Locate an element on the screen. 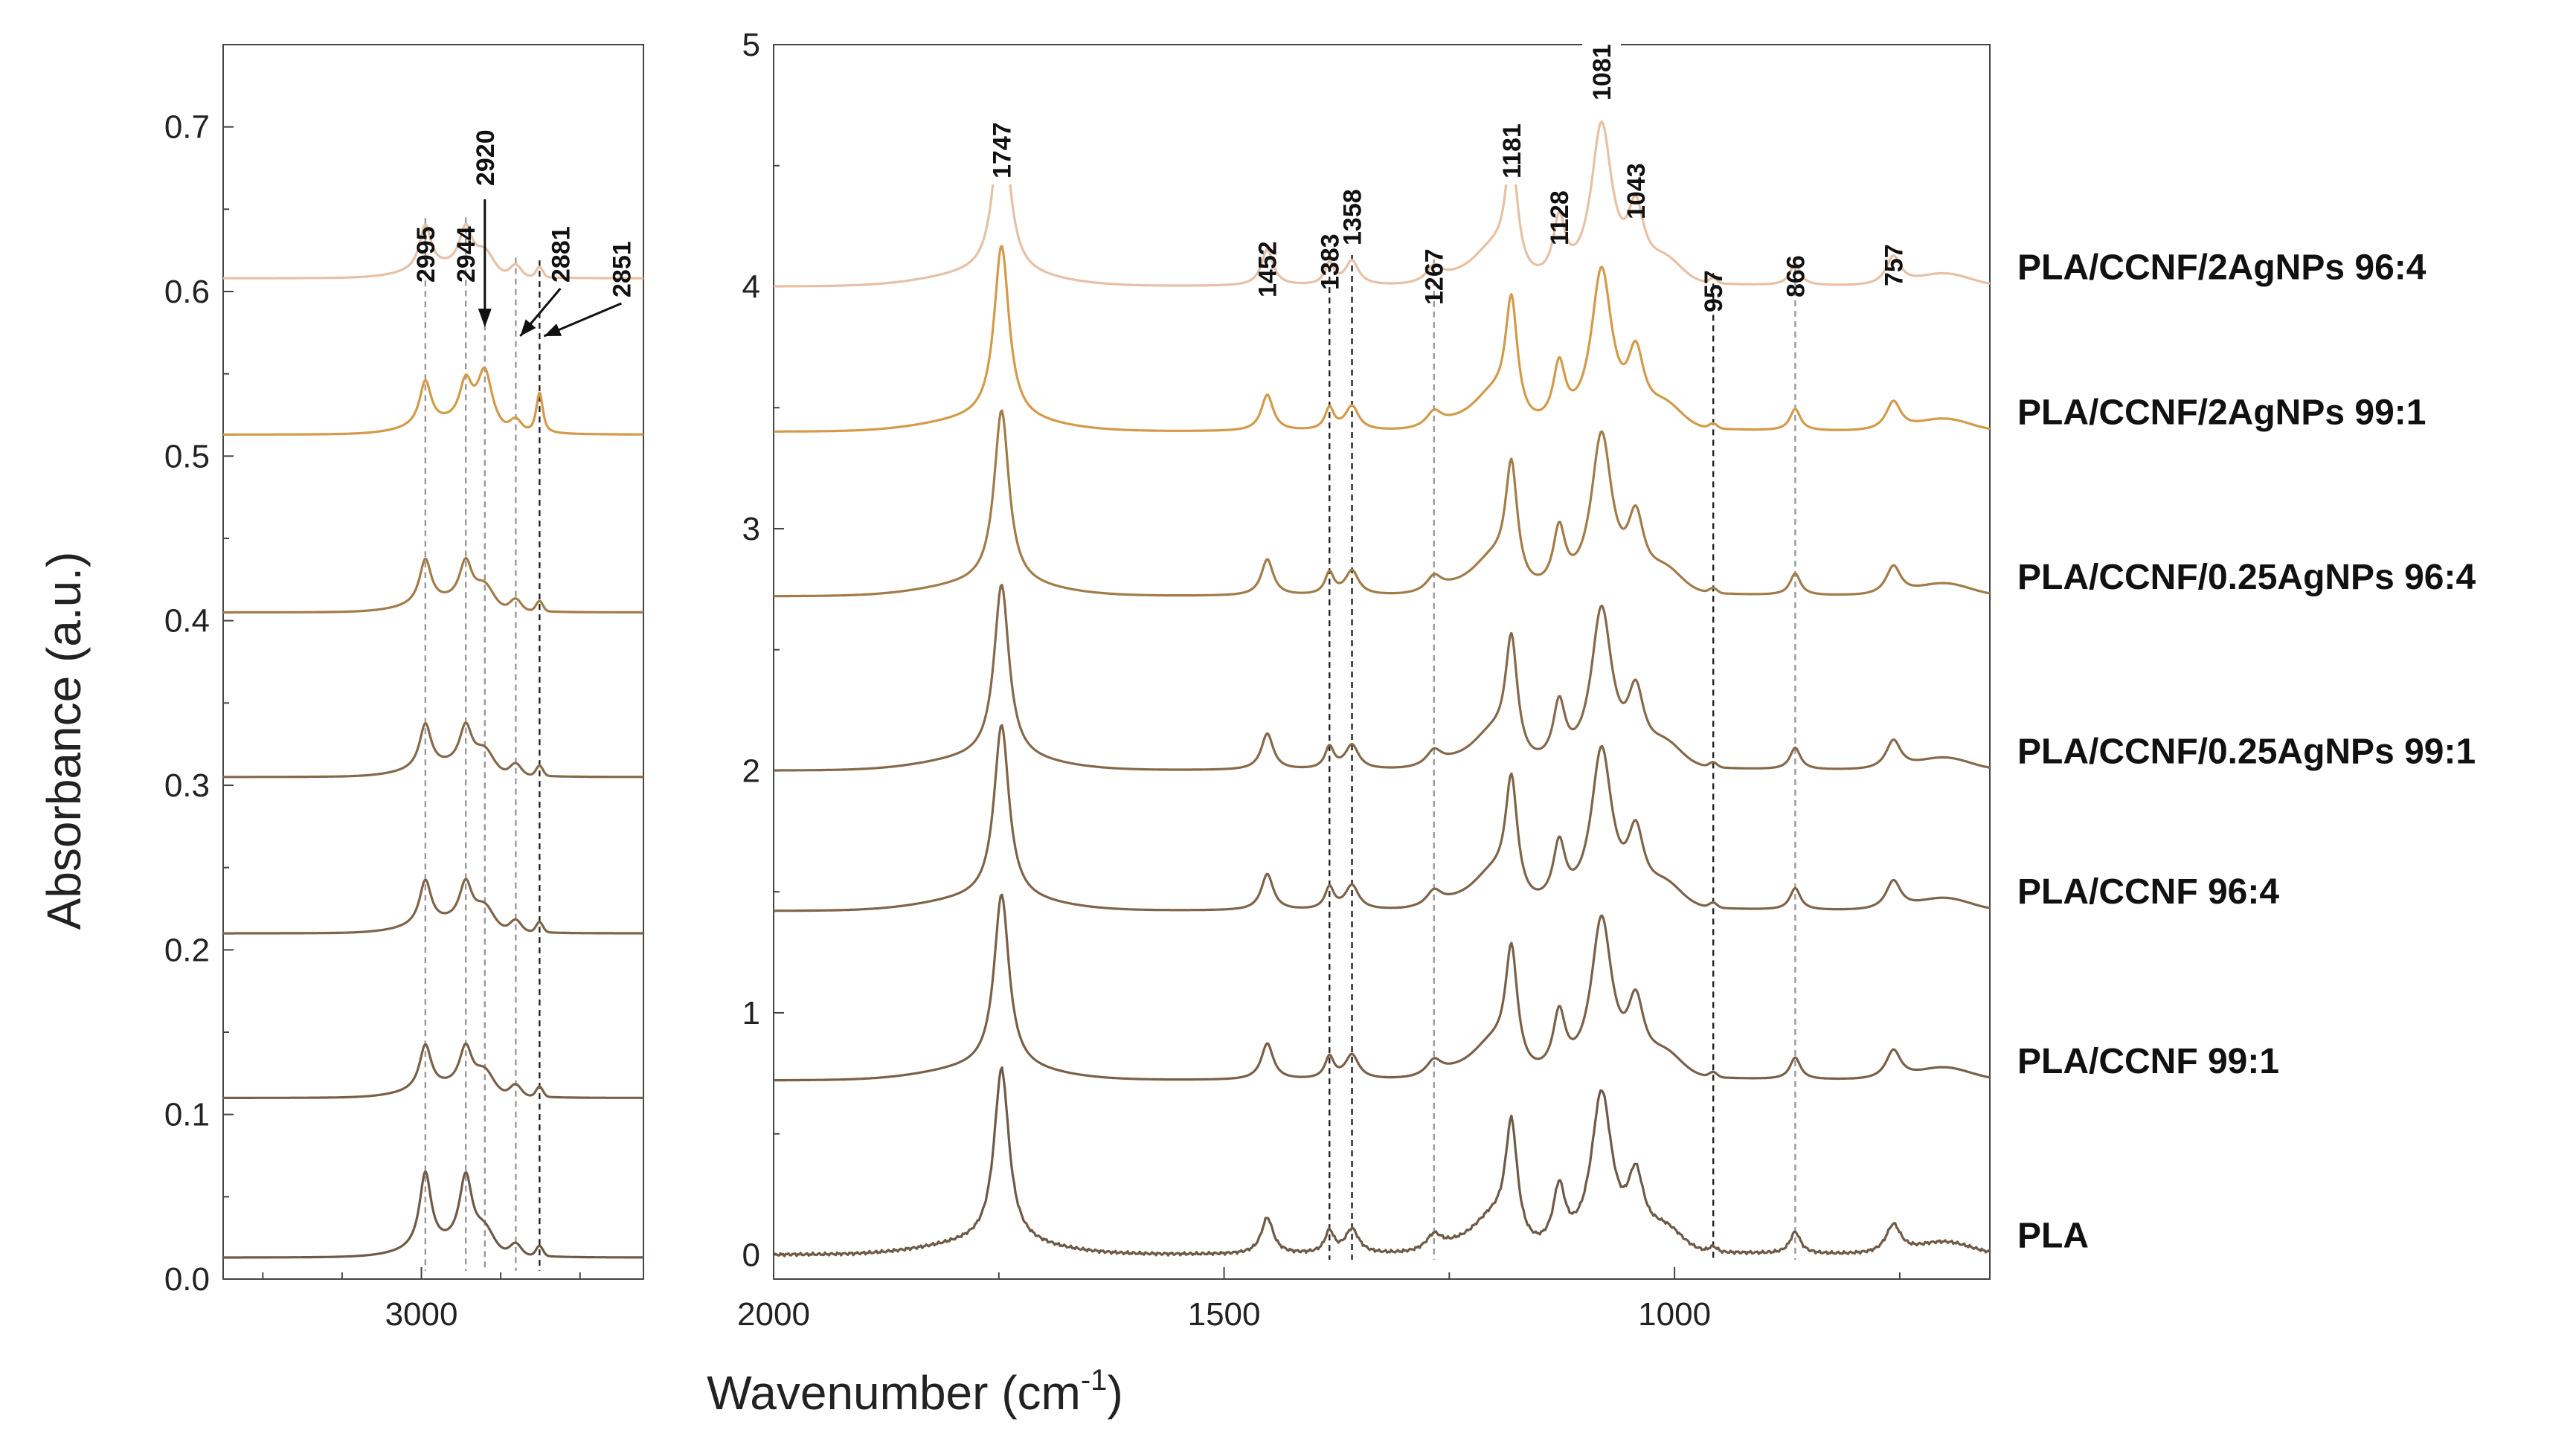 This screenshot has height=1433, width=2576. legend-label-pla-ccnf-0-25agnps-96-4: PLA/CCNF/0.25AgNPs 96:4 is located at coordinates (2246, 577).